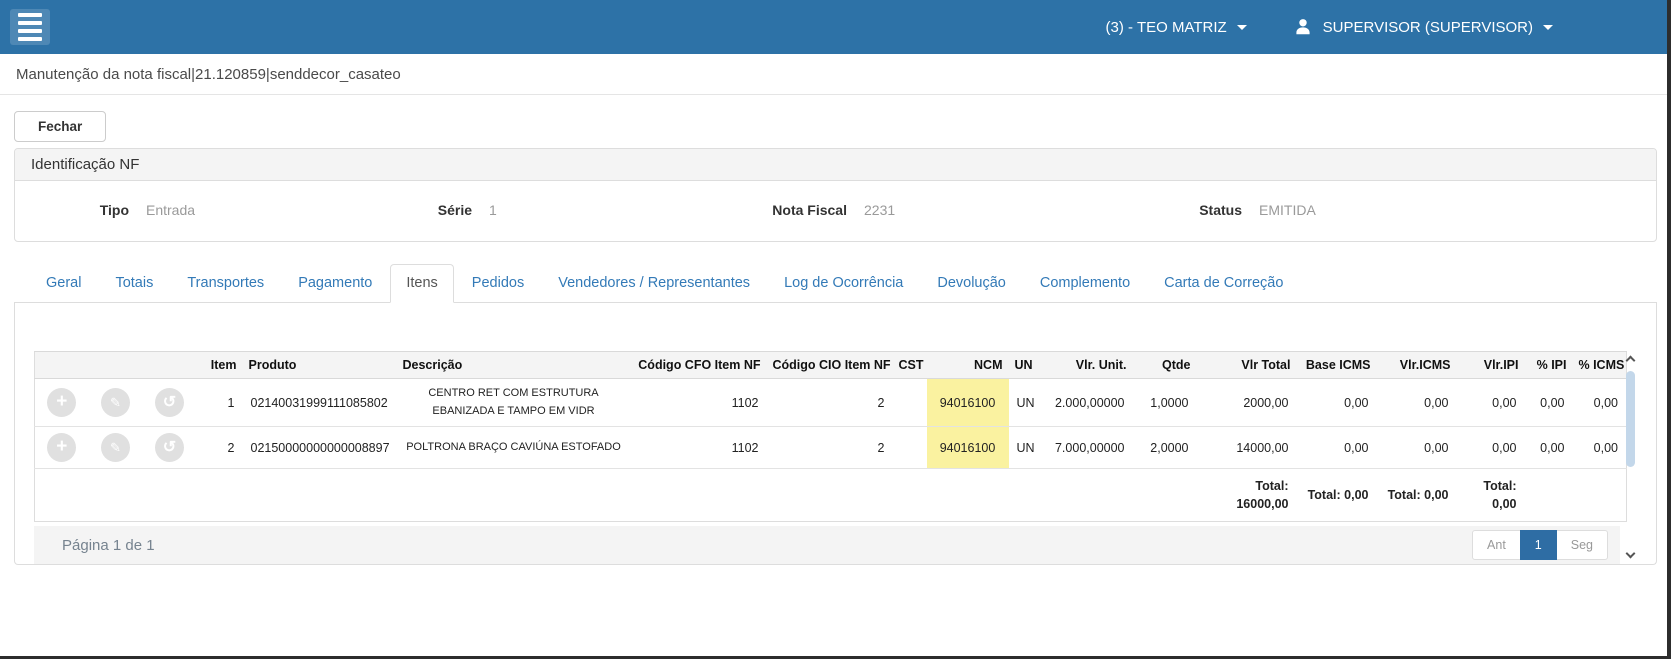  I want to click on tab-complemento: Complemento, so click(1085, 283).